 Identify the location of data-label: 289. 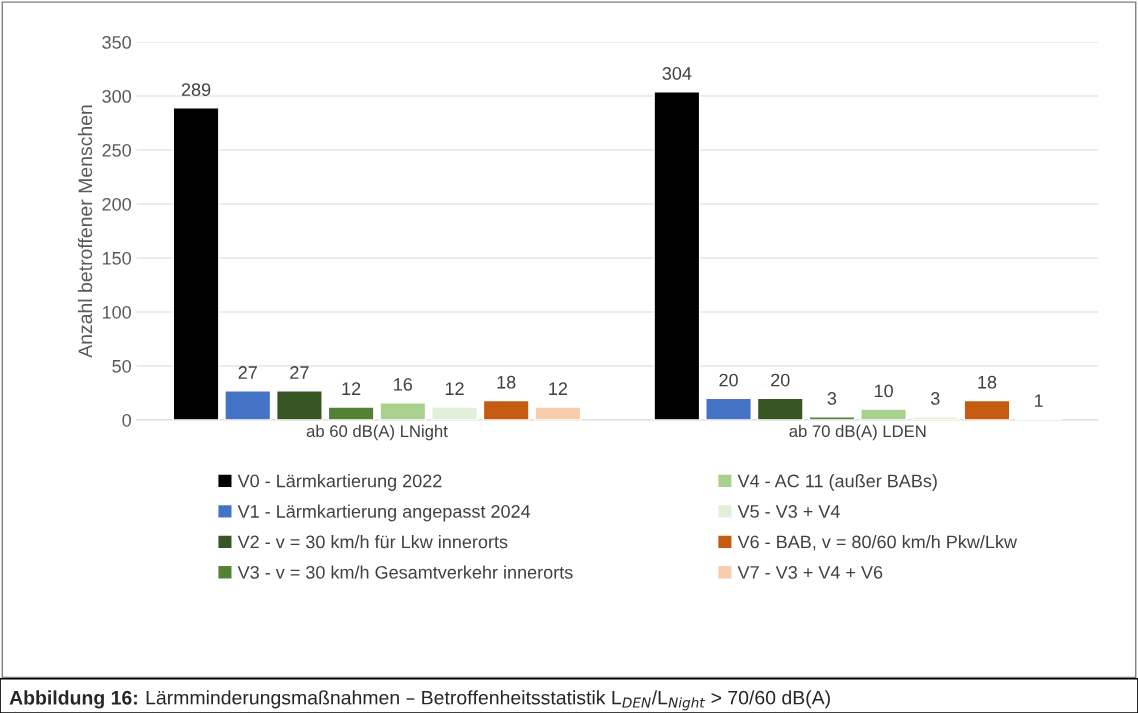
(196, 90).